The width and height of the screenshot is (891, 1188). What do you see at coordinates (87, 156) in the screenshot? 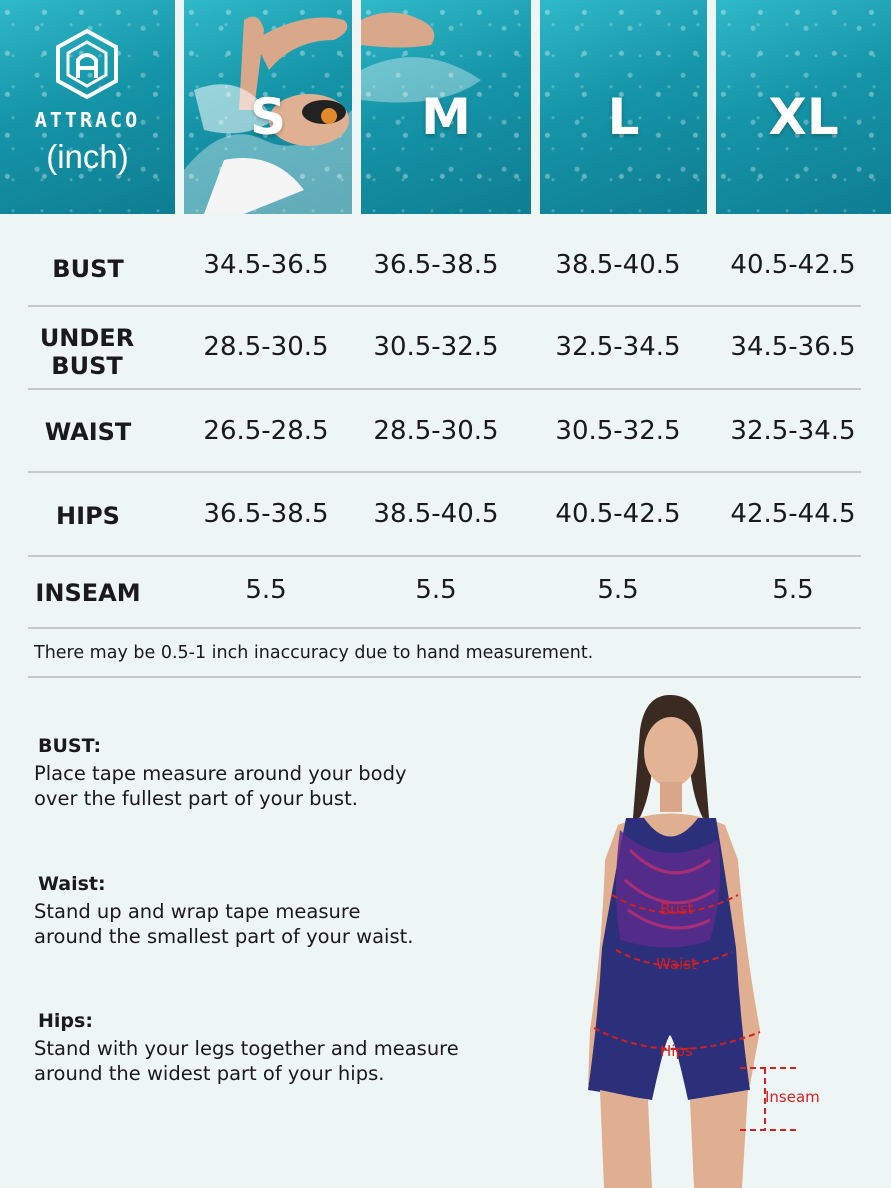
I see `unit-label: (inch)` at bounding box center [87, 156].